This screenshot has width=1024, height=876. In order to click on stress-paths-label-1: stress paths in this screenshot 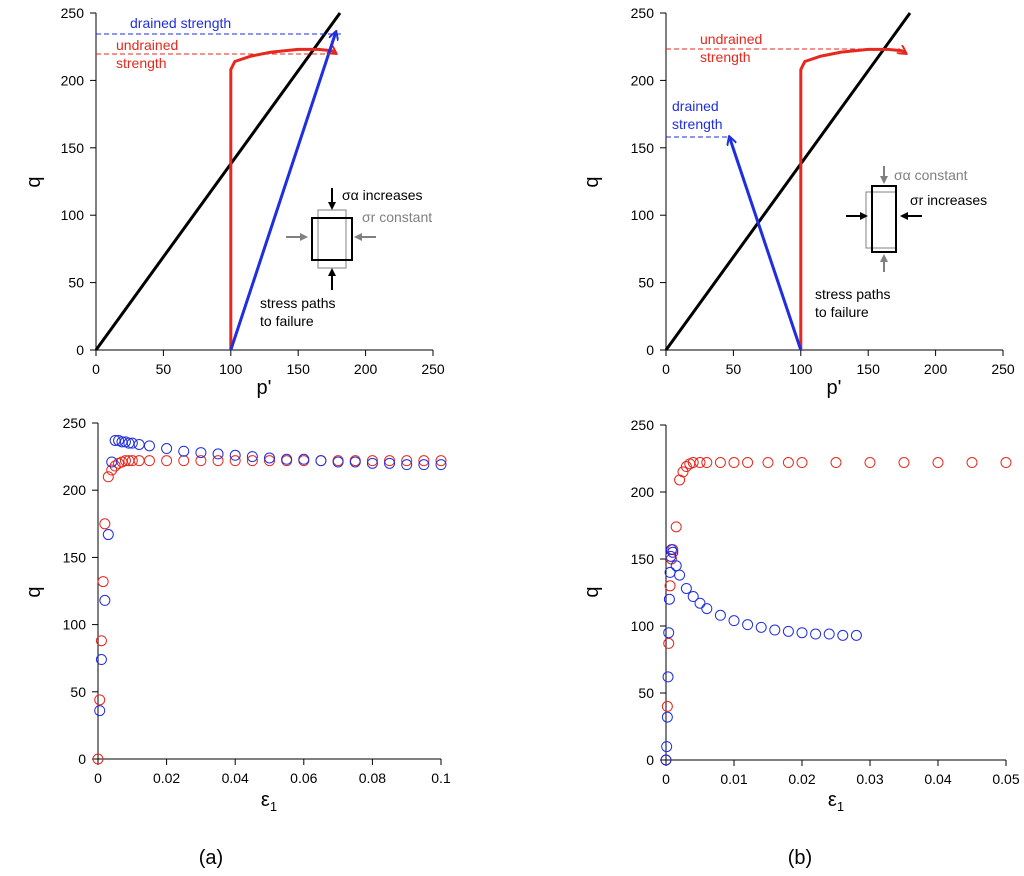, I will do `click(852, 294)`.